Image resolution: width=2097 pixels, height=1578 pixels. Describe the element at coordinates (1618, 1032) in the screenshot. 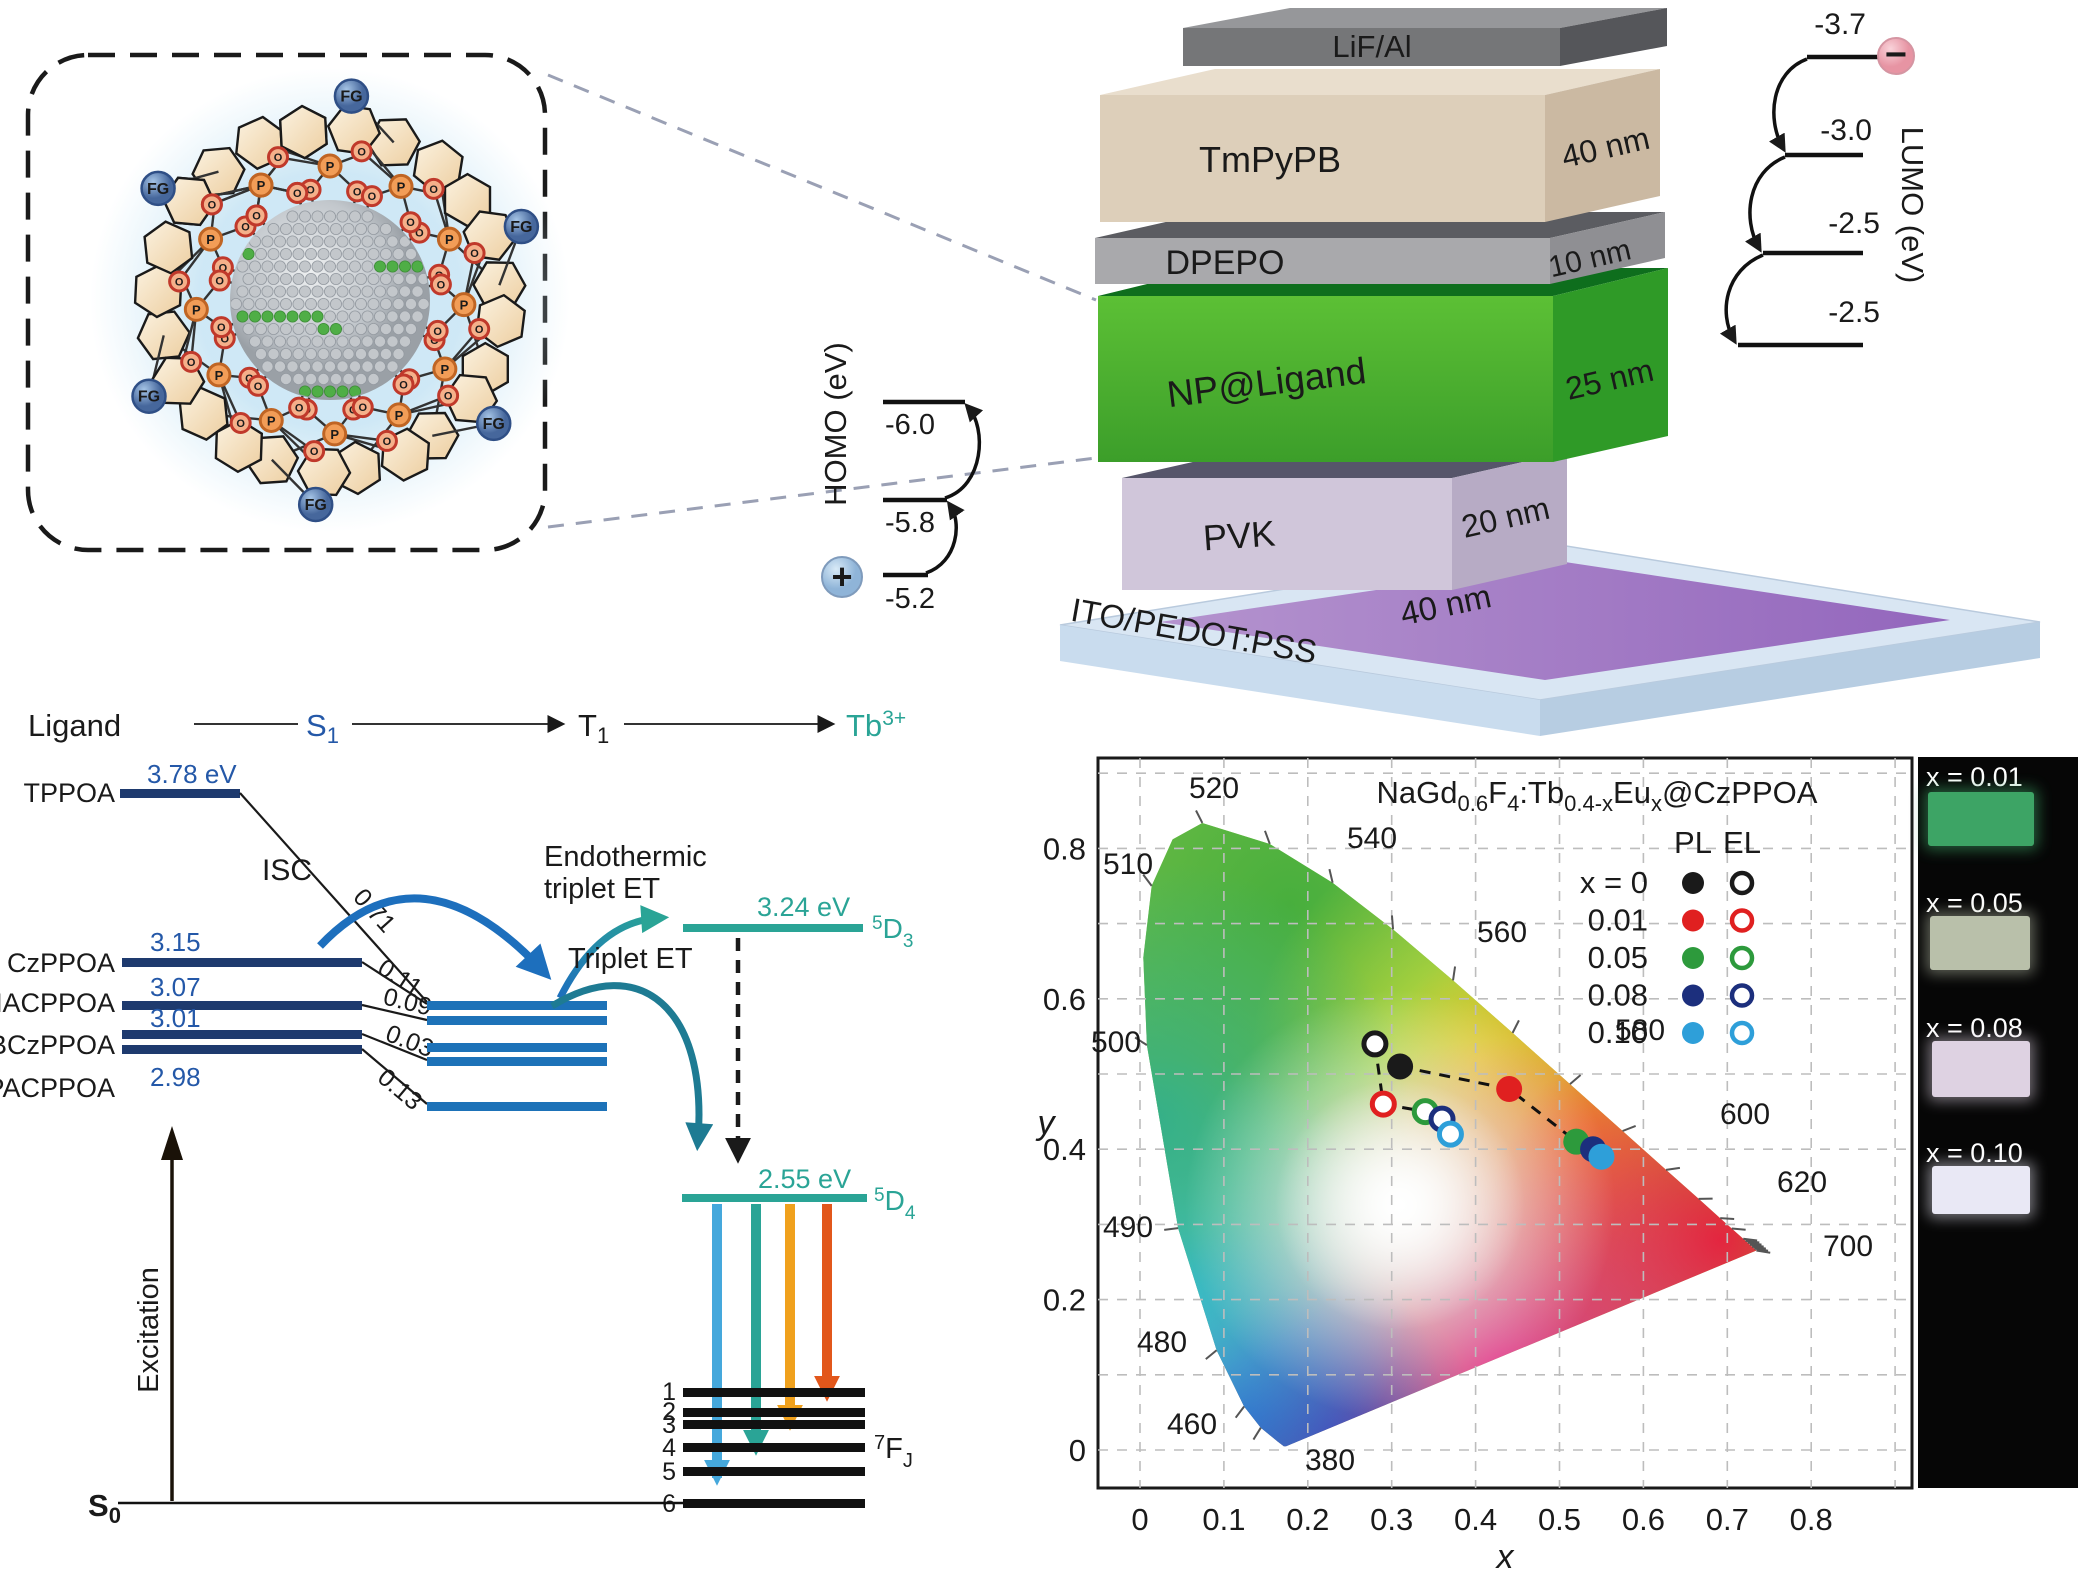

I see `legend-row-label: 0.10` at that location.